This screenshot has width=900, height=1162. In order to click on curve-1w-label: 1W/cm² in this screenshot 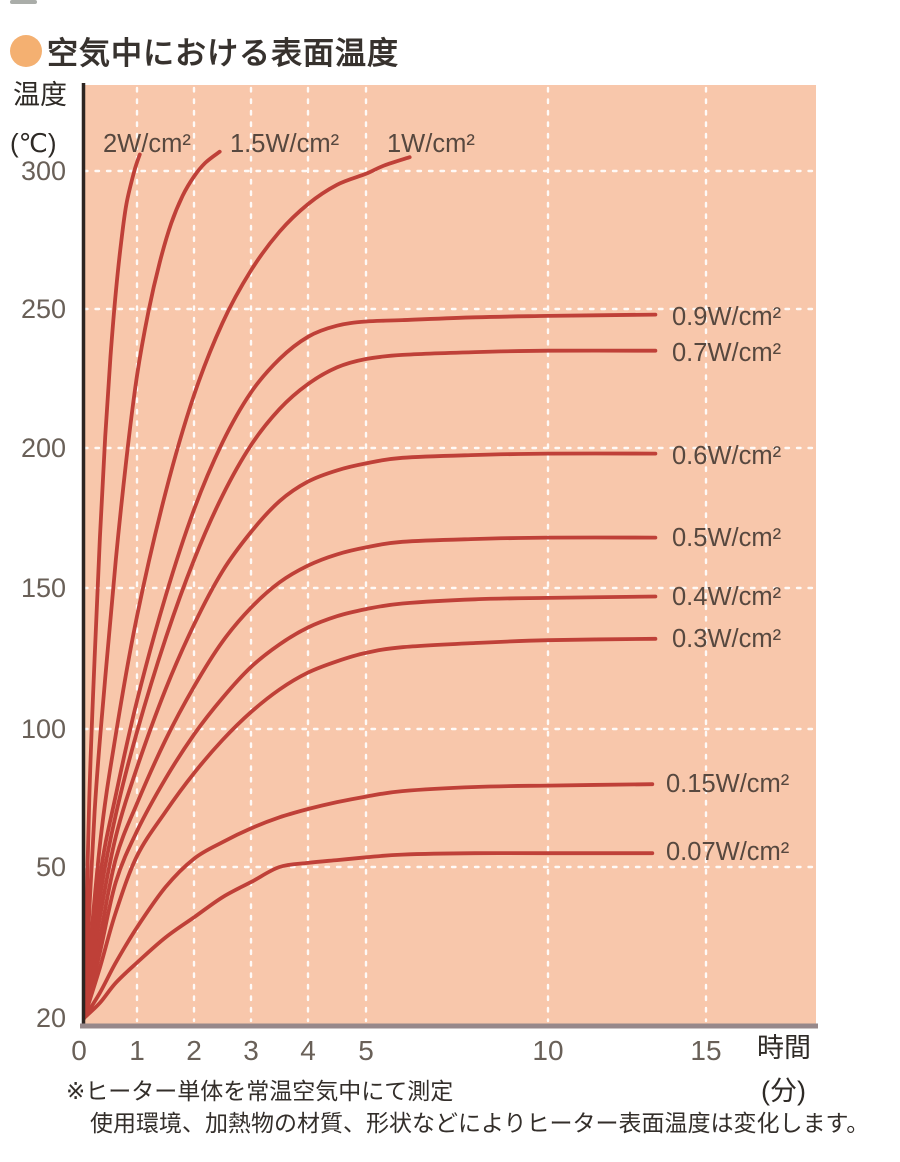, I will do `click(431, 144)`.